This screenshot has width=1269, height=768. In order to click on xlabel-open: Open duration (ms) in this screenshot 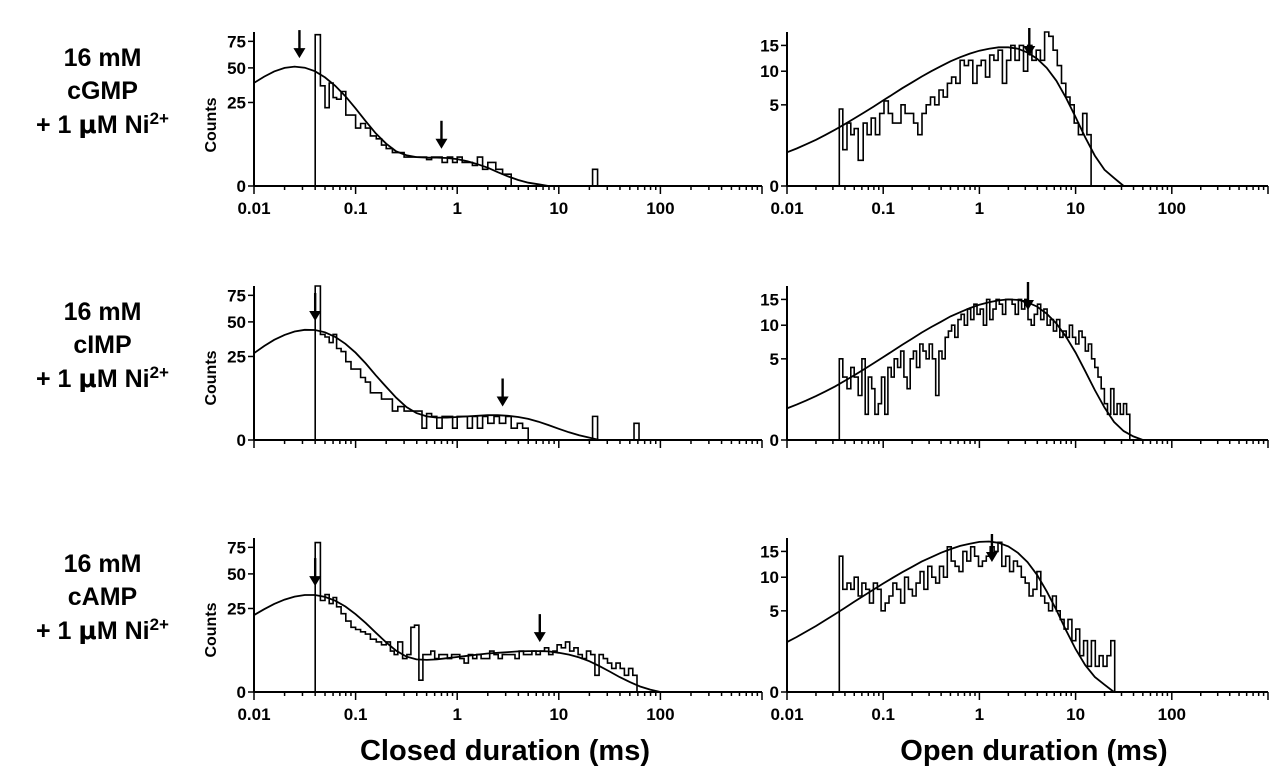, I will do `click(1033, 751)`.